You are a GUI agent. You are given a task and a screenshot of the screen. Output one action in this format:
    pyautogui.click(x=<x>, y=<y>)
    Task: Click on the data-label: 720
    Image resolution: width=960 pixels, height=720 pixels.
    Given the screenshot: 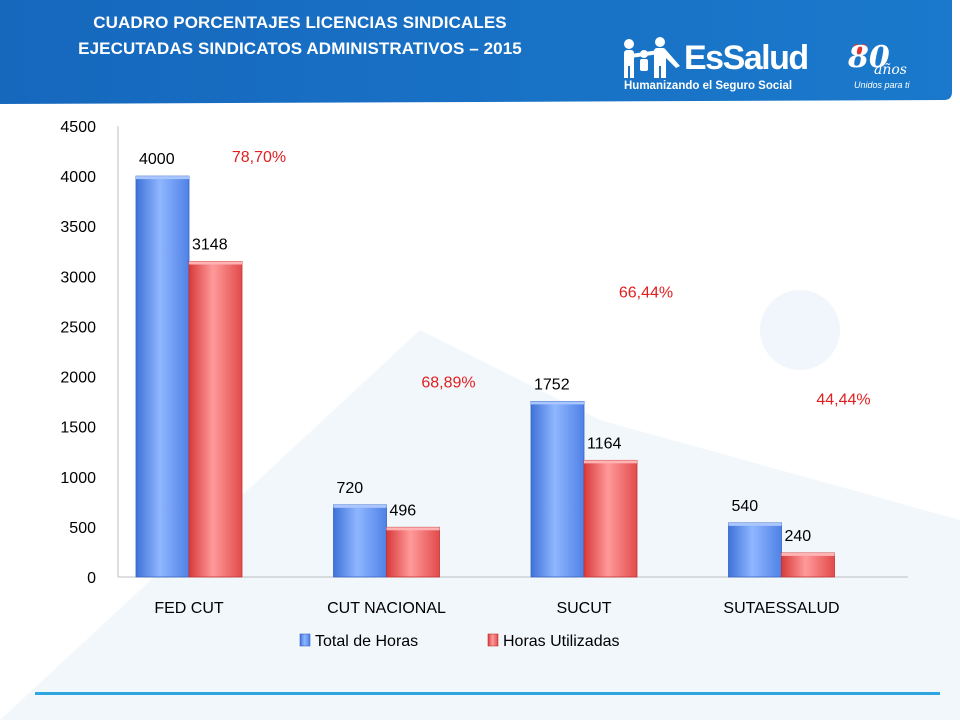 What is the action you would take?
    pyautogui.click(x=350, y=488)
    